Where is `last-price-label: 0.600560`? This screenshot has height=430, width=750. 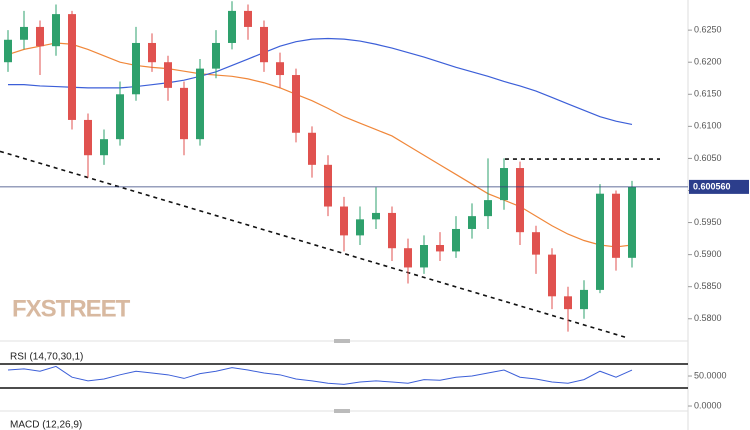 last-price-label: 0.600560 is located at coordinates (712, 186).